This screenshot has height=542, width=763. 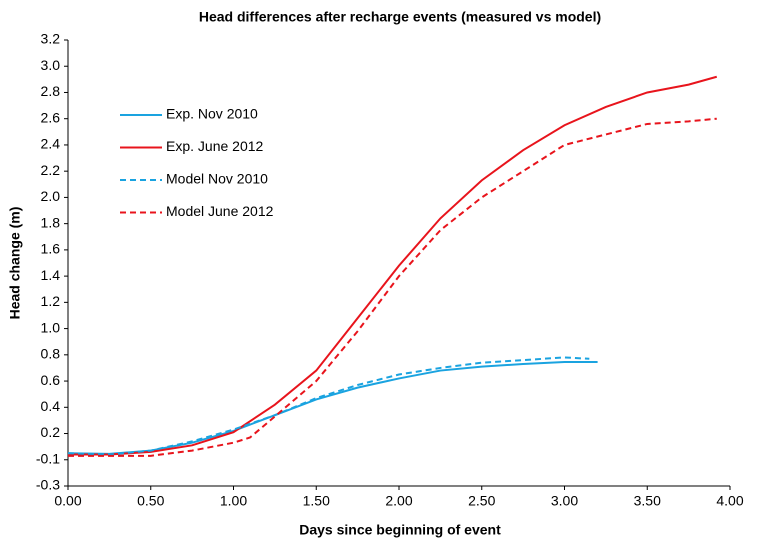 What do you see at coordinates (51, 91) in the screenshot?
I see `y-tick-label: 2.8` at bounding box center [51, 91].